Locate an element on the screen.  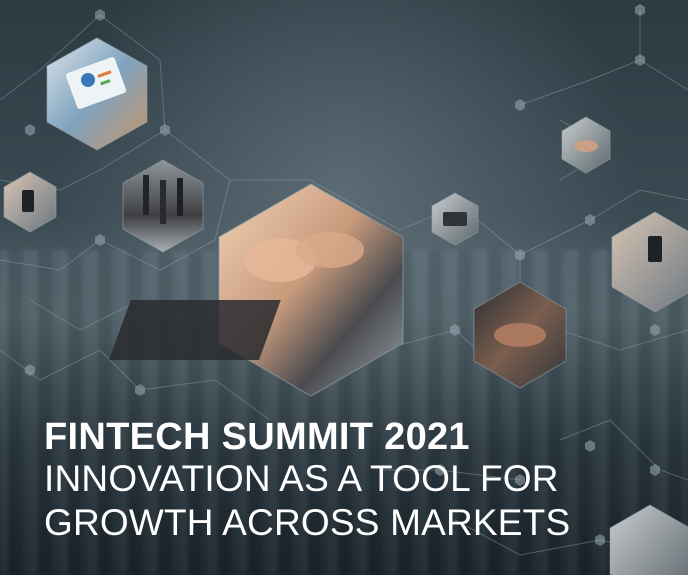
tablet-chart-photo is located at coordinates (97, 94).